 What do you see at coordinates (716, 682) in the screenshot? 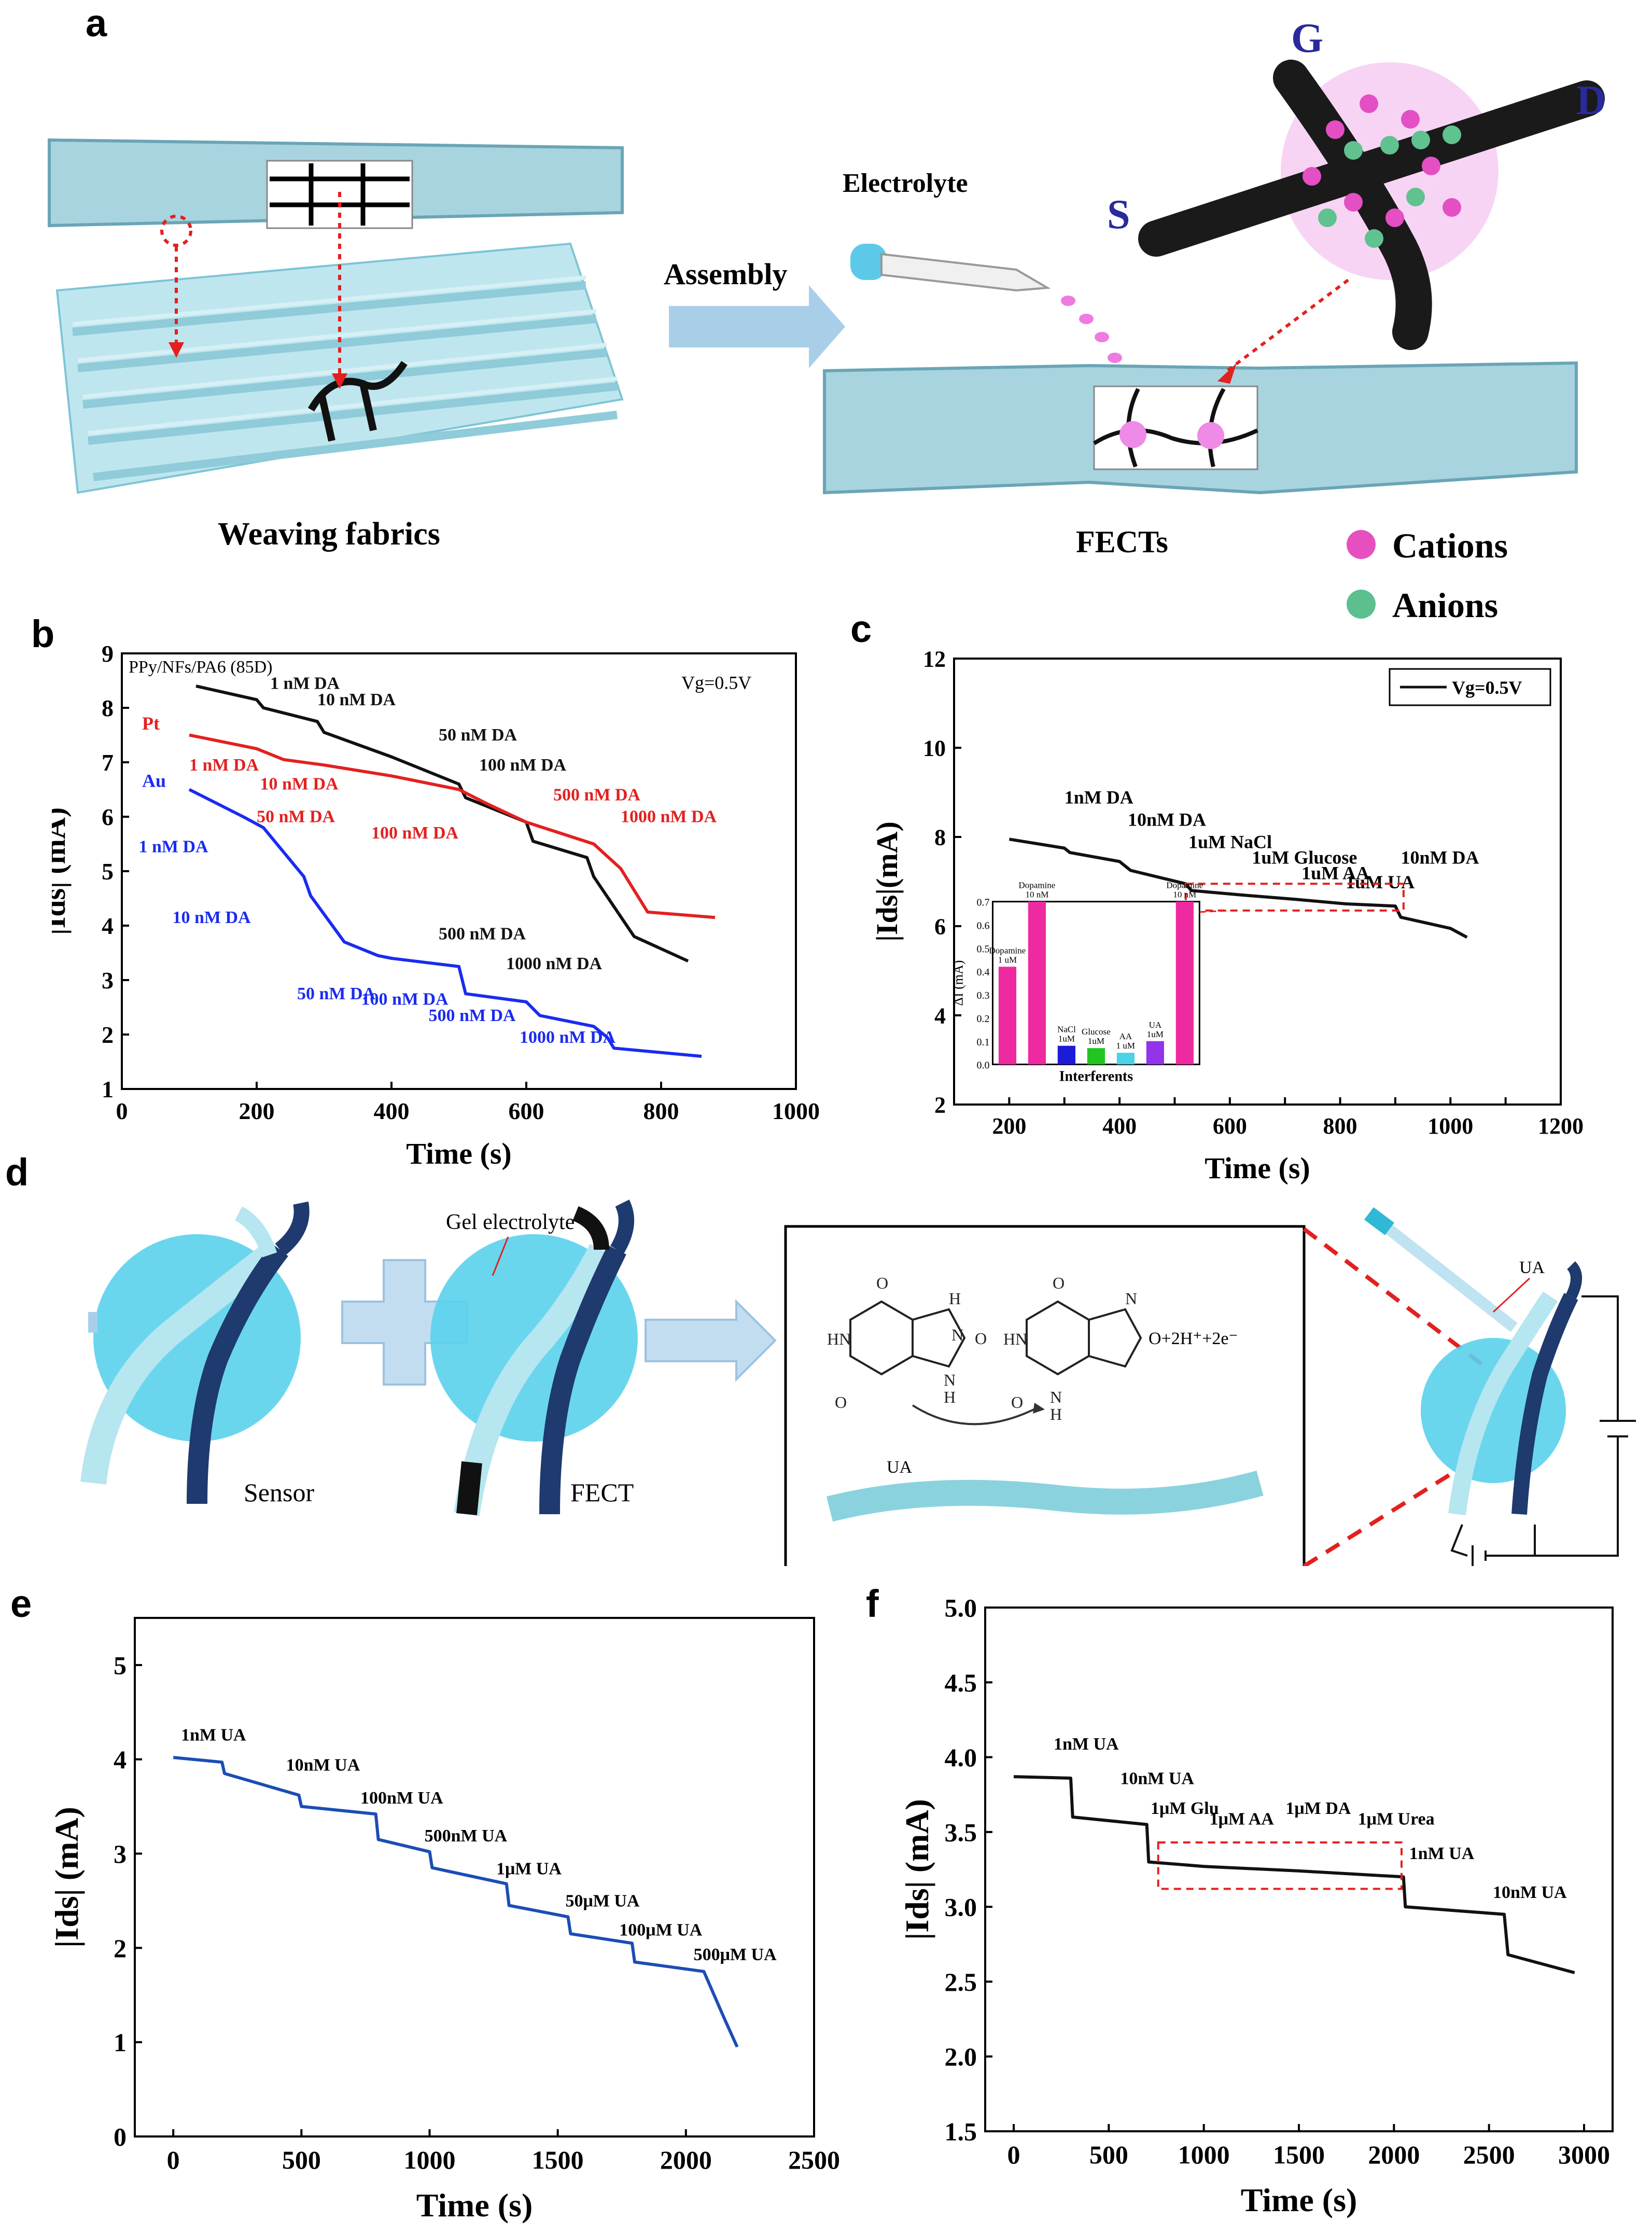
I see `chart-b-vg-label: Vg=0.5V` at bounding box center [716, 682].